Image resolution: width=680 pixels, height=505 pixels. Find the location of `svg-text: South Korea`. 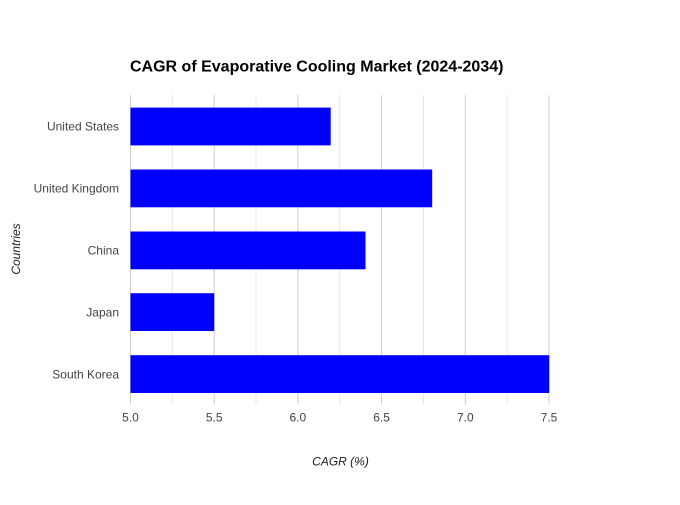

svg-text: South Korea is located at coordinates (85, 375).